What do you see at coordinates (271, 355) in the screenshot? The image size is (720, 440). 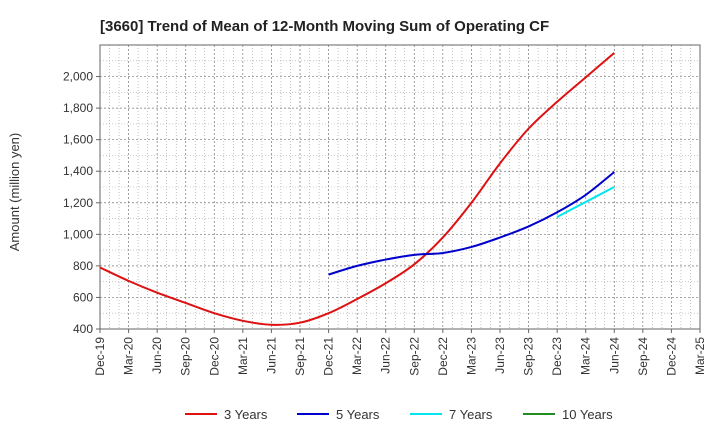 I see `x-tick-label: Jun-21` at bounding box center [271, 355].